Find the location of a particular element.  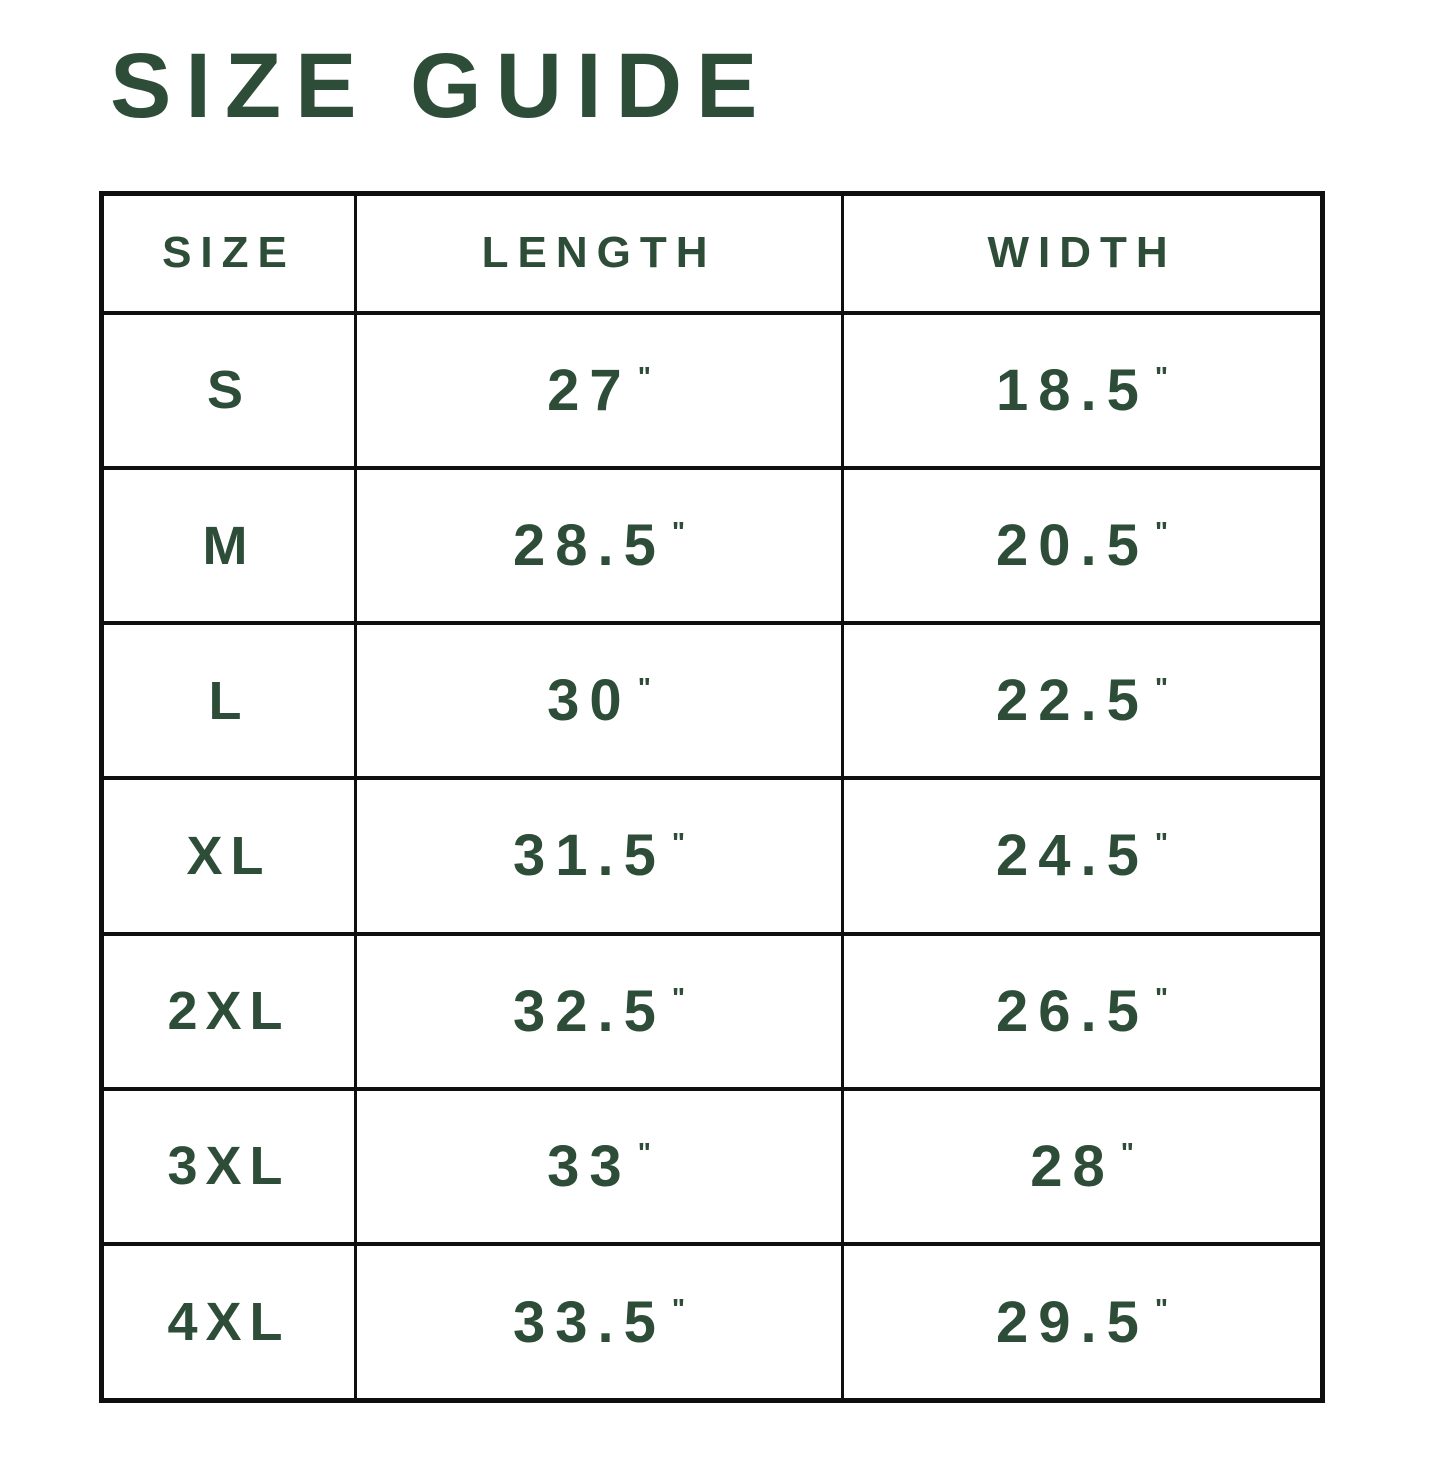

size-cell: 3XL is located at coordinates (228, 1166).